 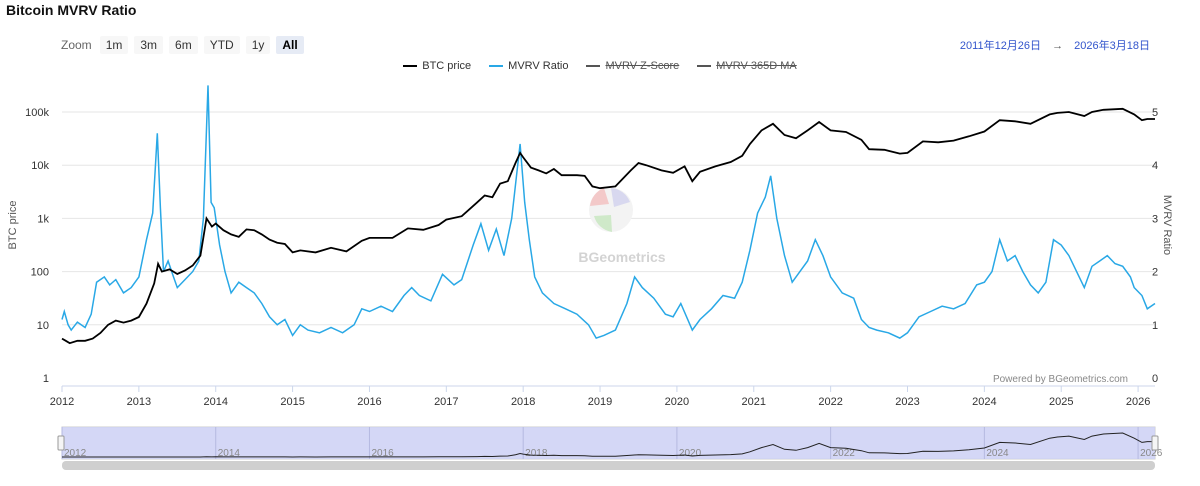 What do you see at coordinates (523, 402) in the screenshot?
I see `x-tick-label: 2018` at bounding box center [523, 402].